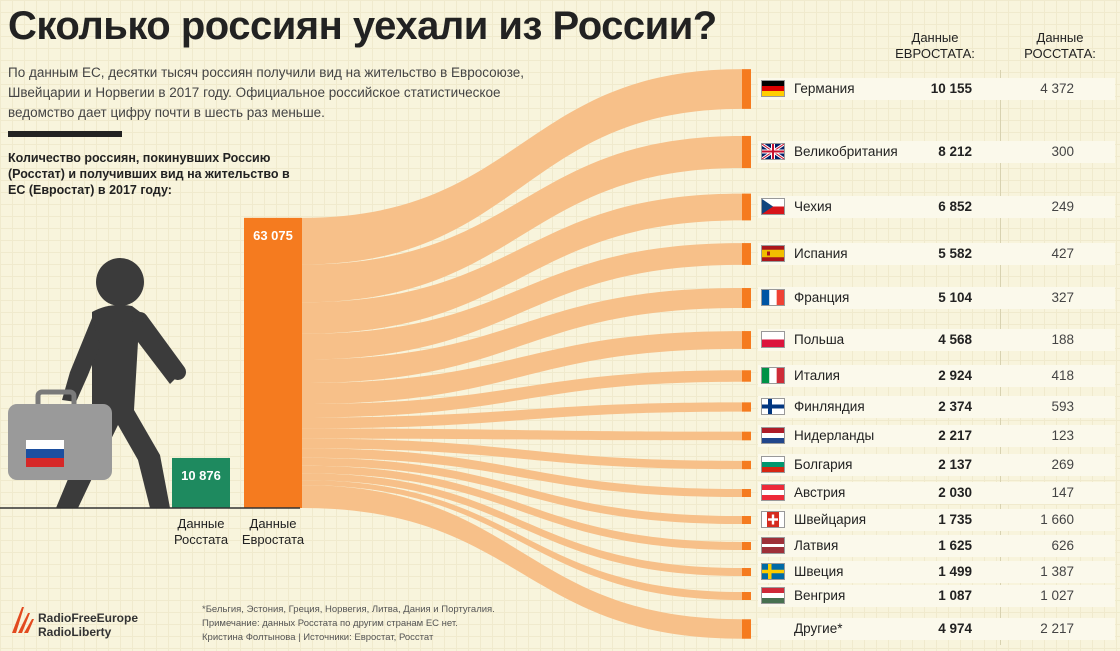  I want to click on rosstat-value: 147, so click(1062, 492).